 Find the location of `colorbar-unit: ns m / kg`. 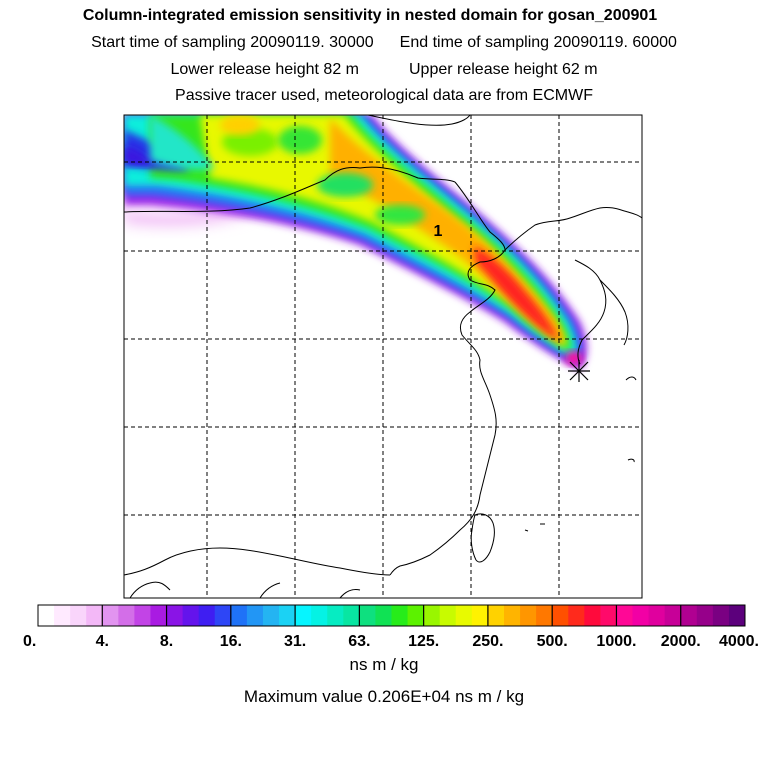

colorbar-unit: ns m / kg is located at coordinates (384, 664).